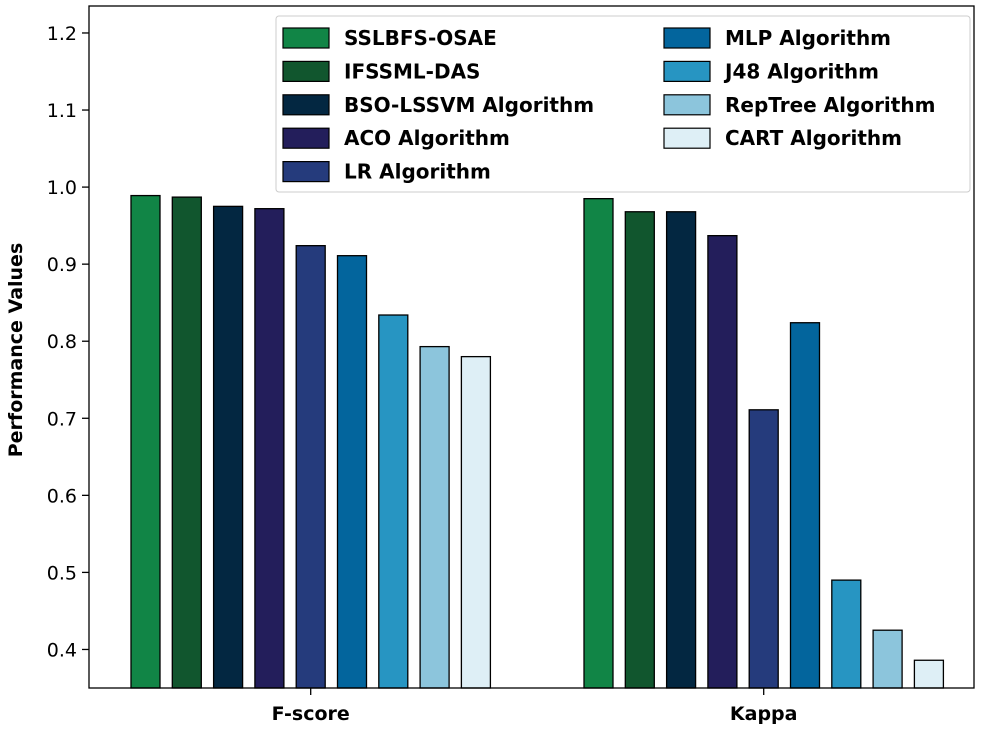 The image size is (991, 732). What do you see at coordinates (801, 71) in the screenshot?
I see `legend-label: J48 Algorithm` at bounding box center [801, 71].